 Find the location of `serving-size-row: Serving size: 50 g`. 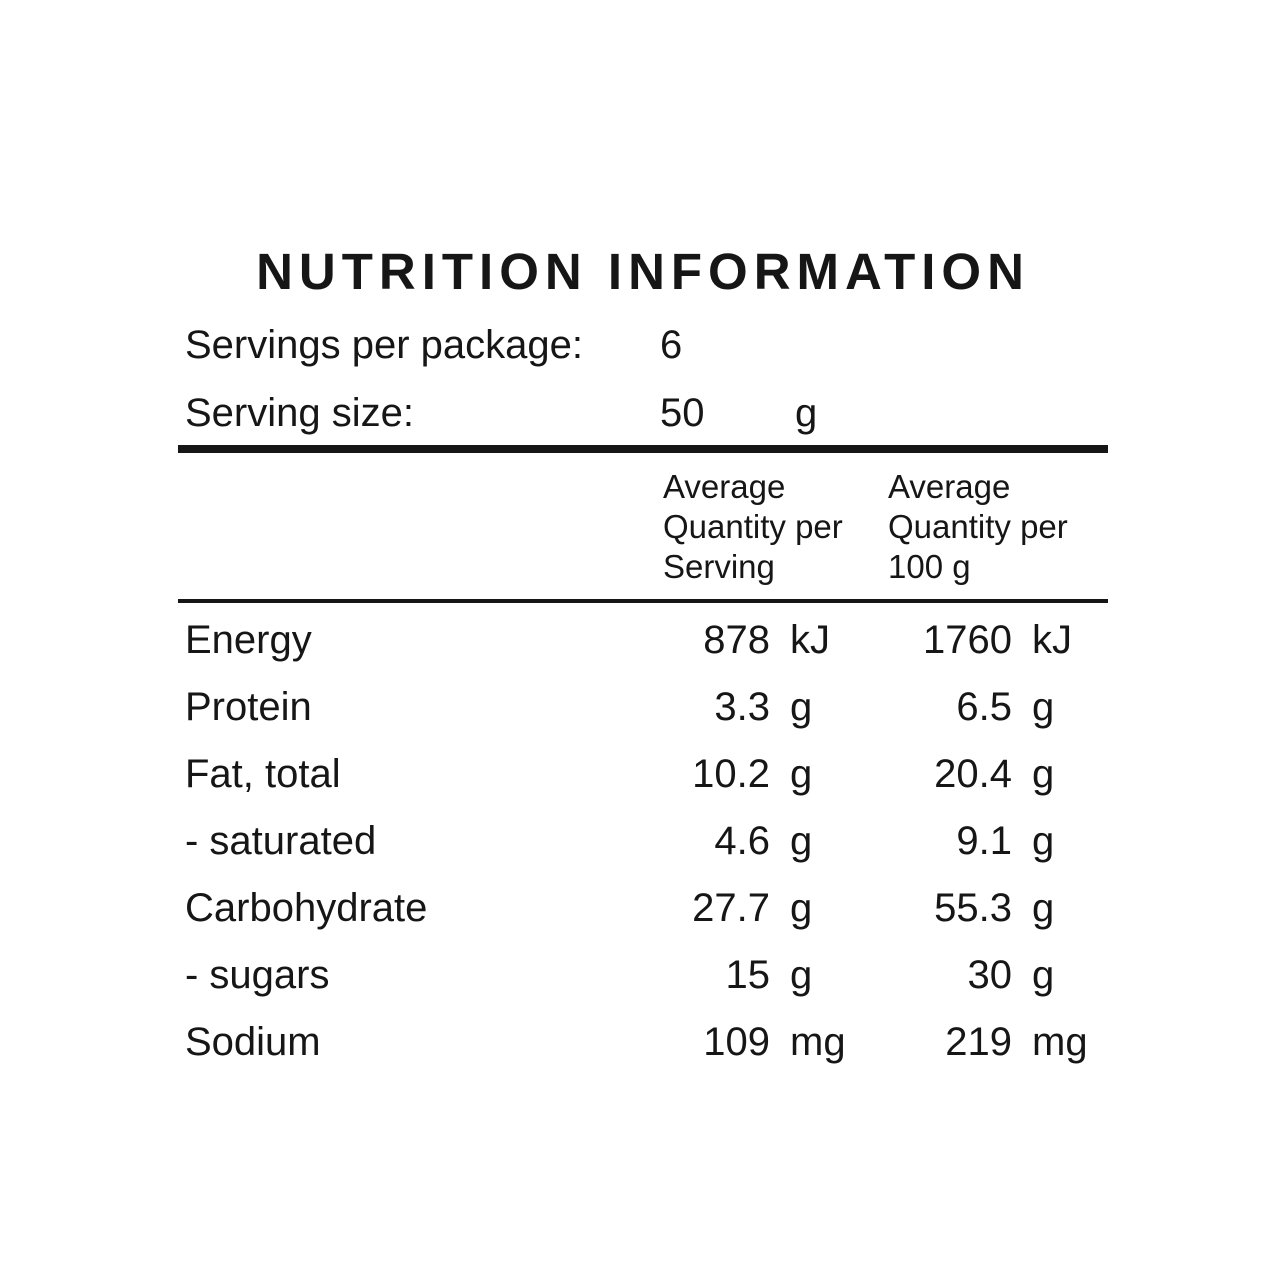

serving-size-row: Serving size: 50 g is located at coordinates (643, 413).